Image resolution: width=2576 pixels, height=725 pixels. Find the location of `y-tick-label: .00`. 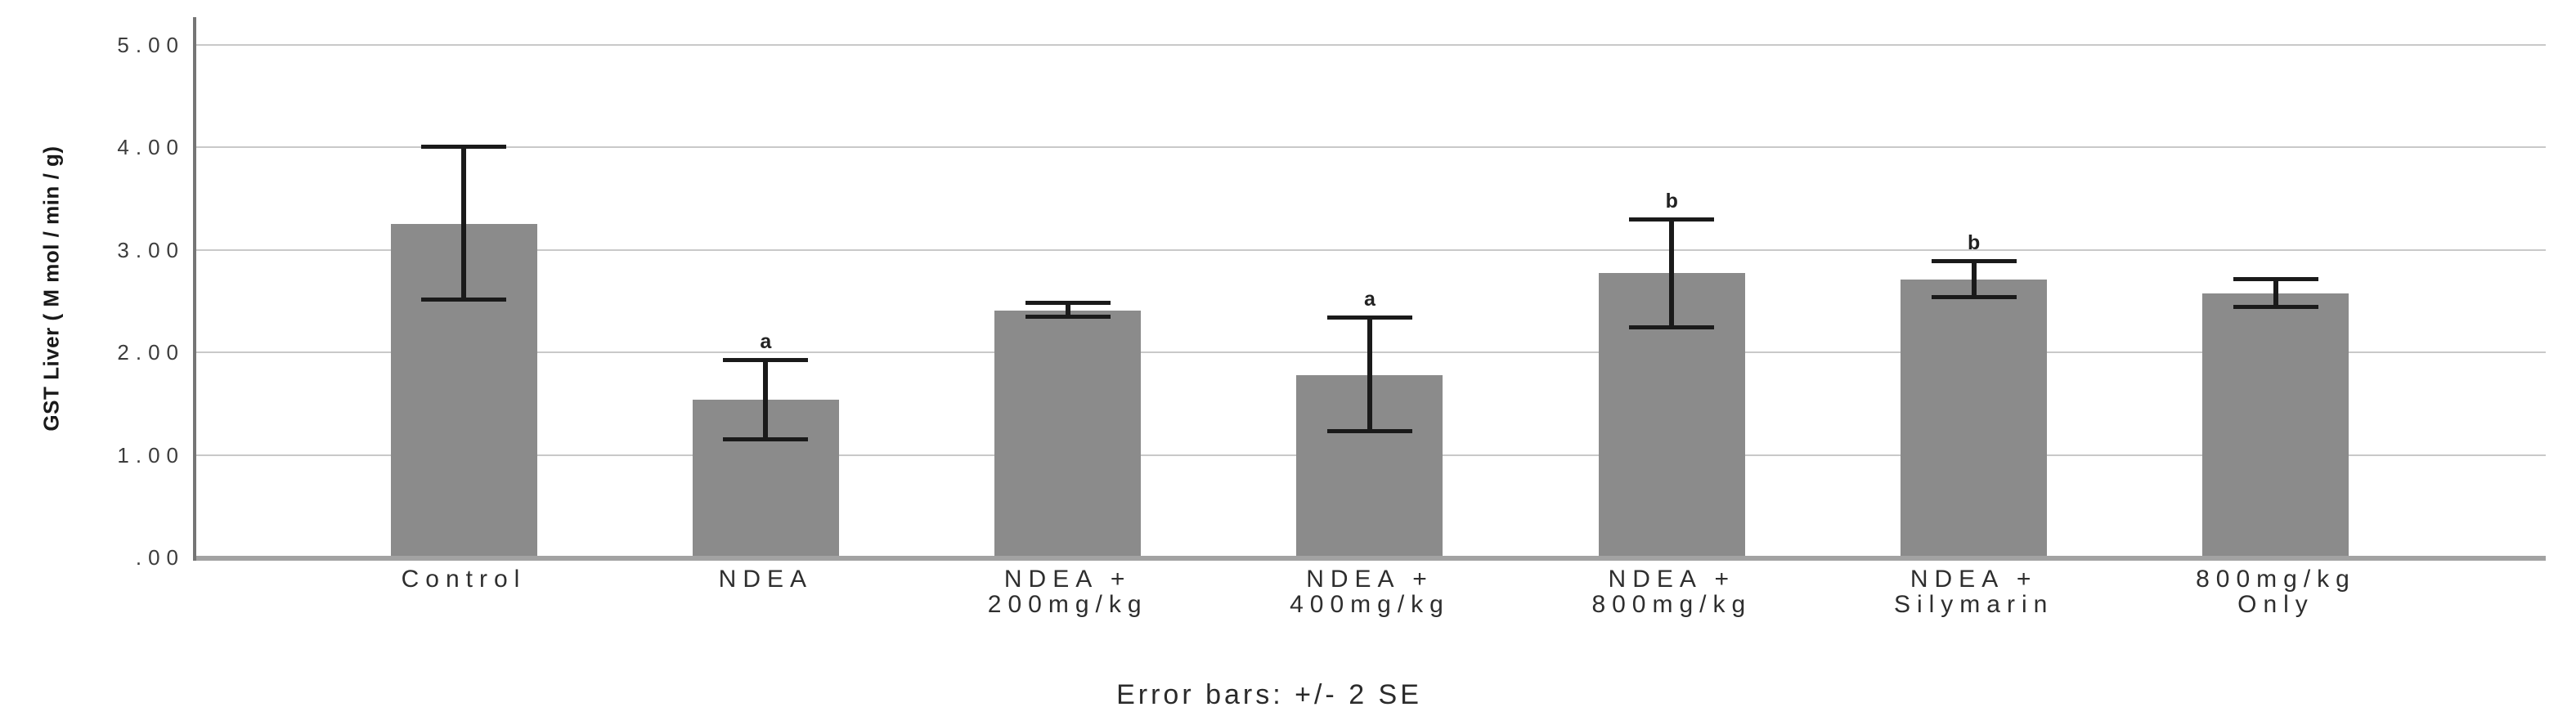

y-tick-label: .00 is located at coordinates (160, 557).